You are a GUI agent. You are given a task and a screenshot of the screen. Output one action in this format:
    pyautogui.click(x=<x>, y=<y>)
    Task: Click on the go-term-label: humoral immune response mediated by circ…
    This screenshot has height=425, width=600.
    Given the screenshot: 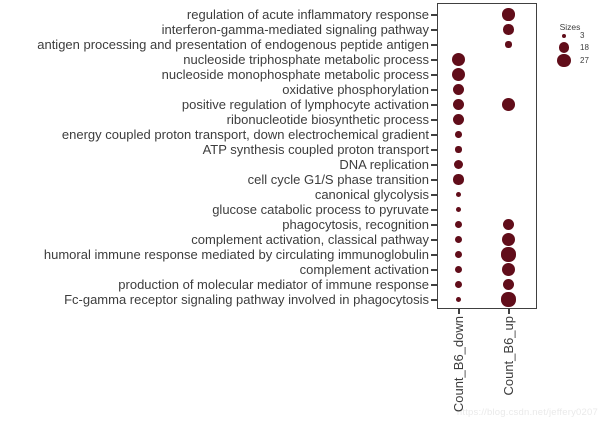 What is the action you would take?
    pyautogui.click(x=236, y=254)
    